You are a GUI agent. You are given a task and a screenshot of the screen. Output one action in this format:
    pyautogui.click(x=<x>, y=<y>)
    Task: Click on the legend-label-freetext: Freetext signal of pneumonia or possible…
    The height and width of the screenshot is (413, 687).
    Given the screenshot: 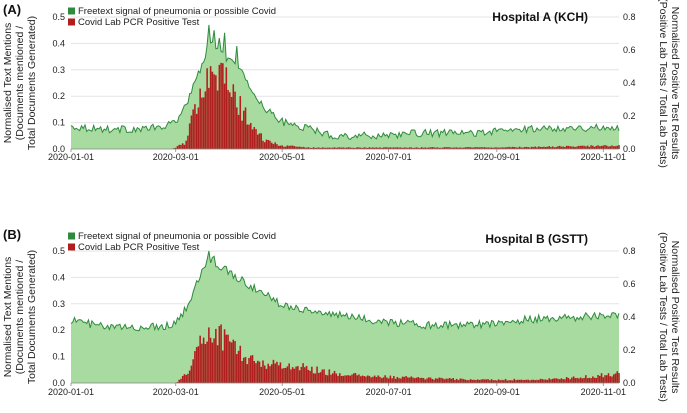 What is the action you would take?
    pyautogui.click(x=177, y=236)
    